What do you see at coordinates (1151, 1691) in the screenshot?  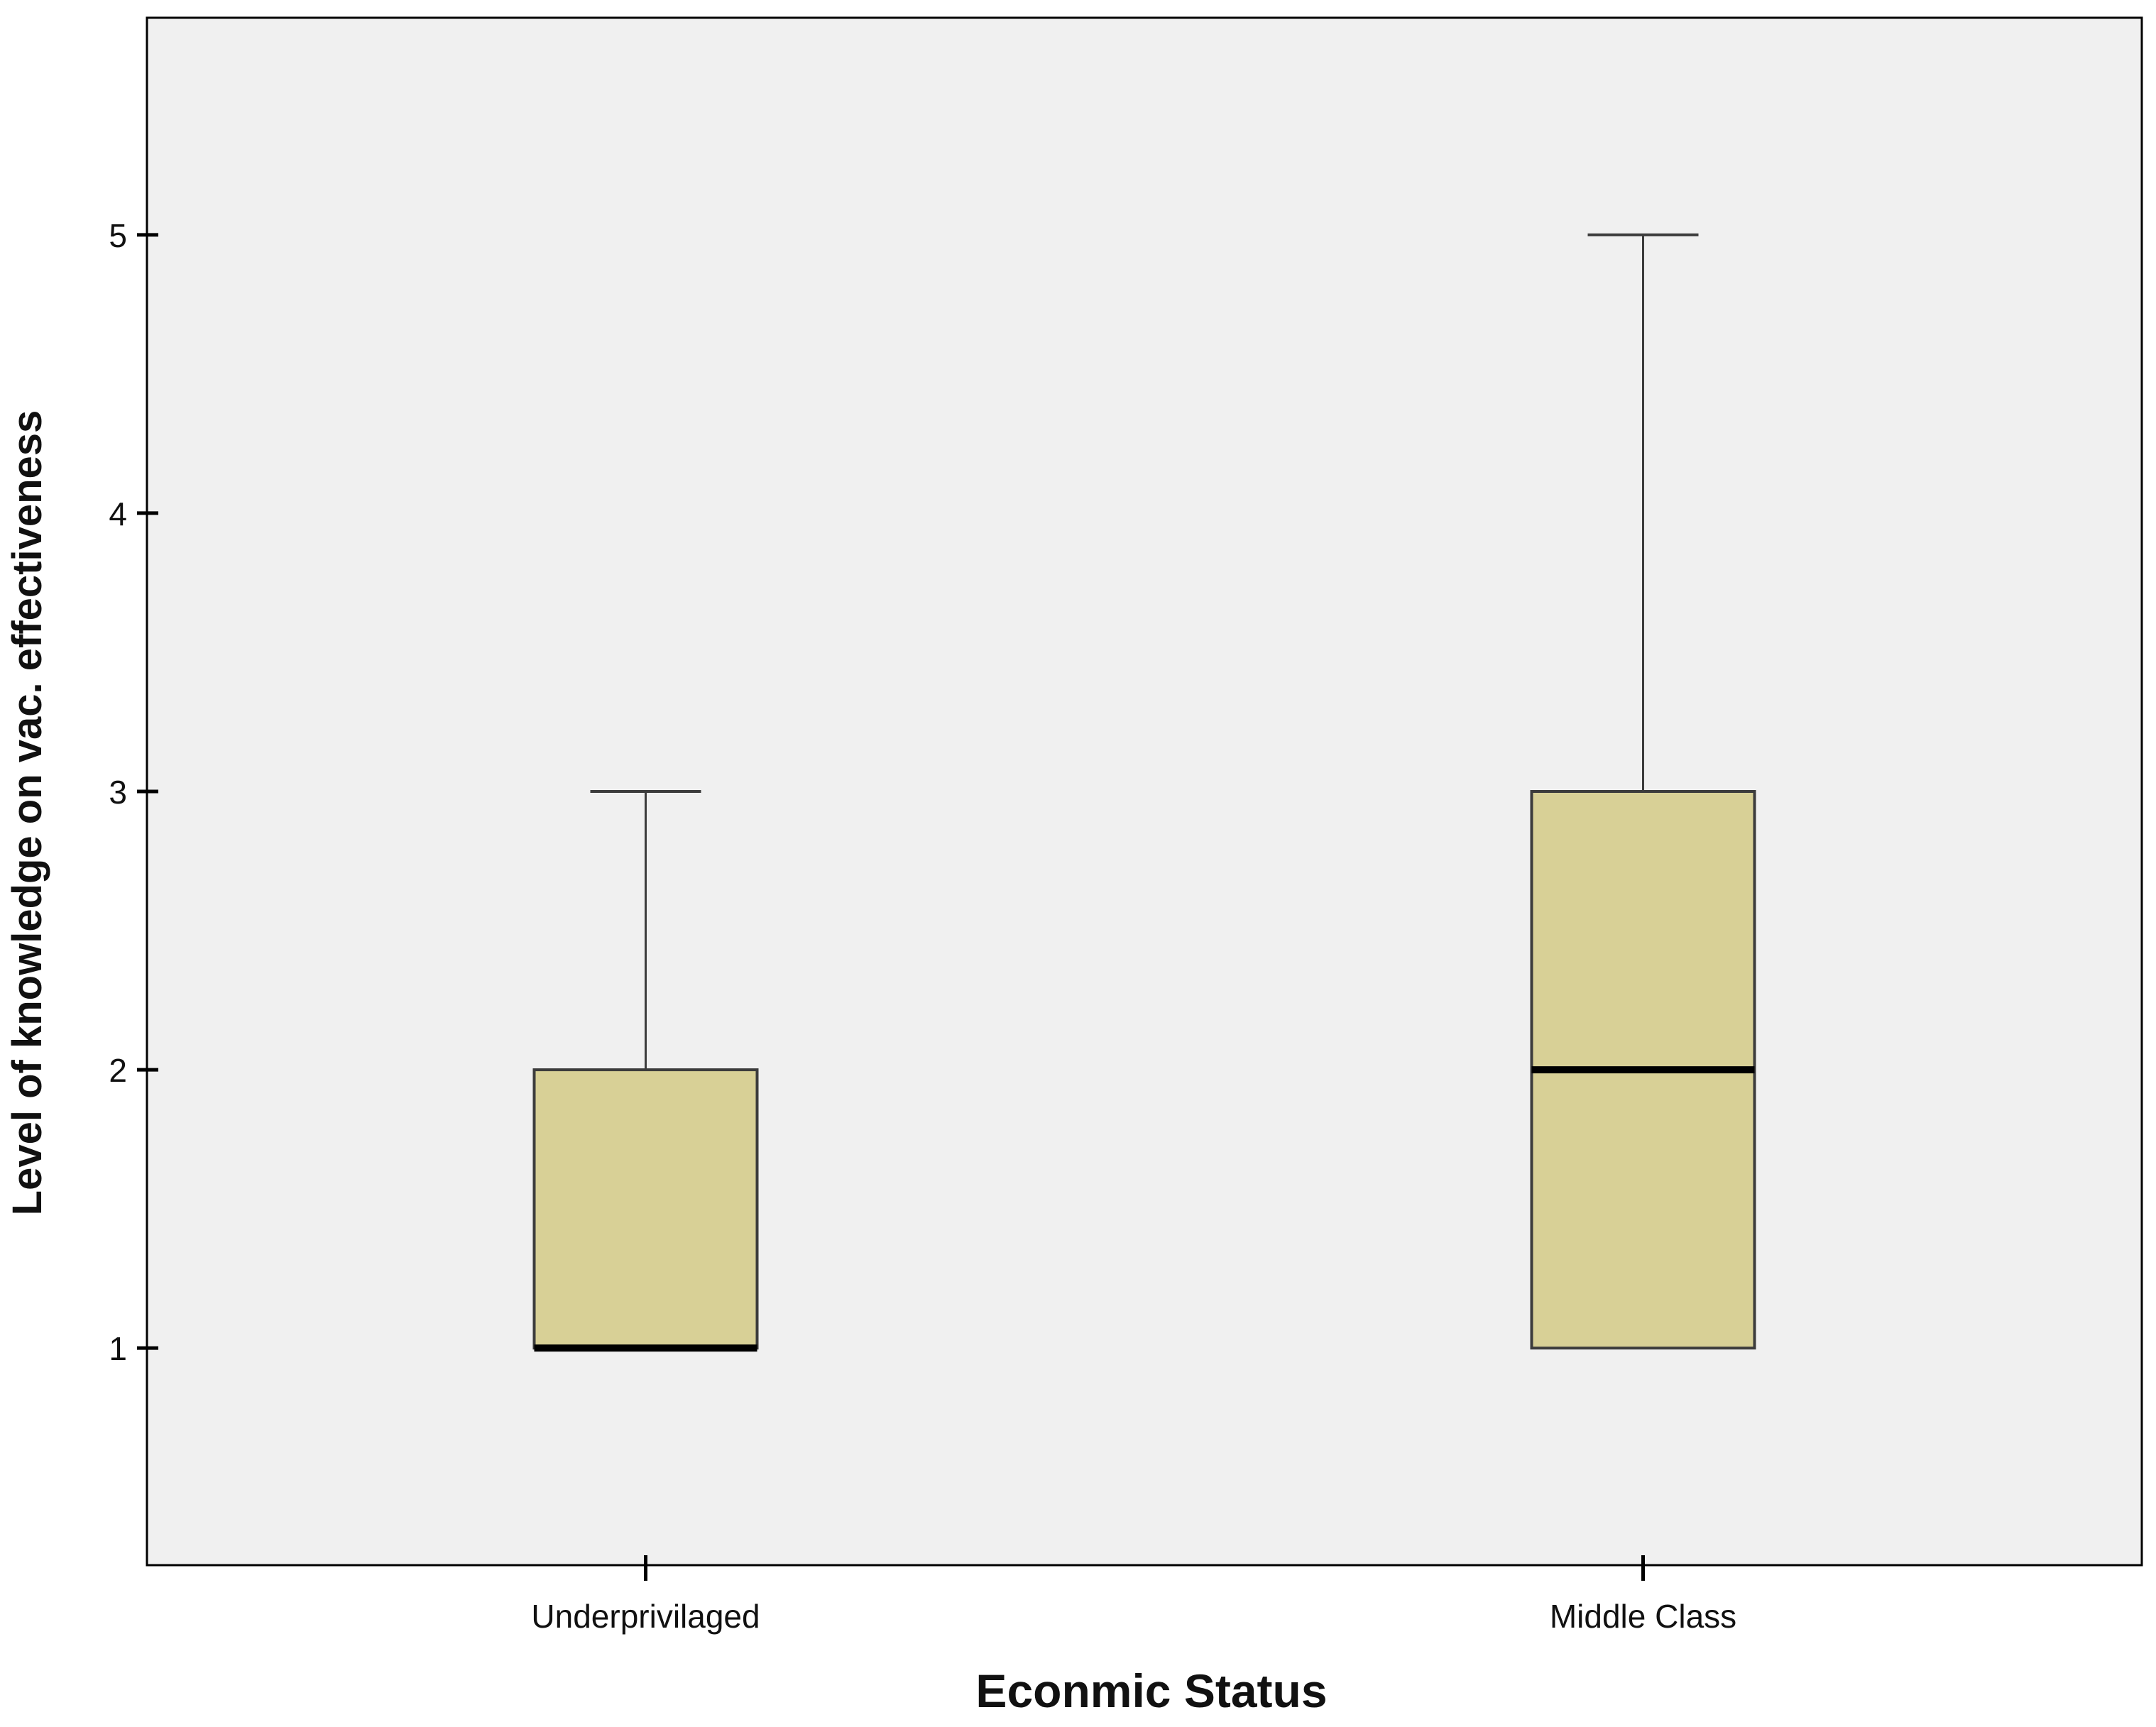 I see `x-axis-label: Econmic Status` at bounding box center [1151, 1691].